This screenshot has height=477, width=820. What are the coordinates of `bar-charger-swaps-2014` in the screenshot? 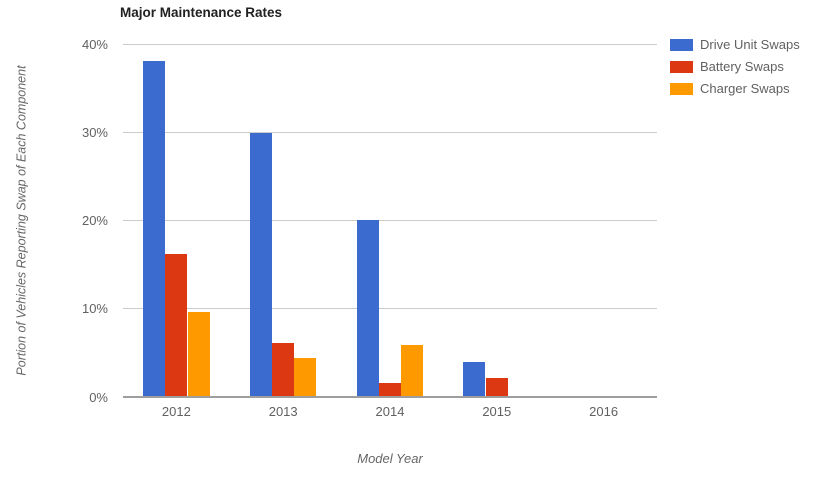 It's located at (412, 370).